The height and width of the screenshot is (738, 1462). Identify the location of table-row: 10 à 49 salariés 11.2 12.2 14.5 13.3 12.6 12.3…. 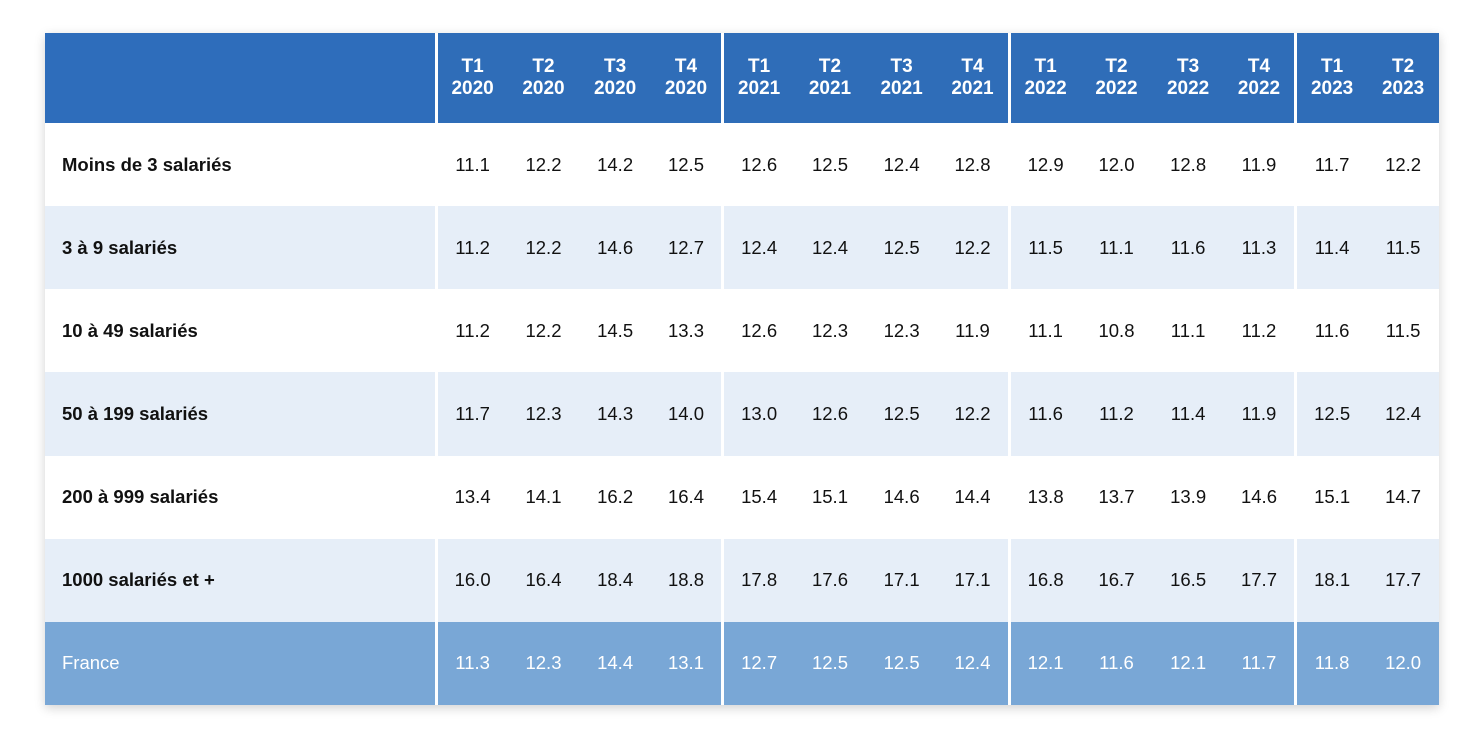
(742, 331).